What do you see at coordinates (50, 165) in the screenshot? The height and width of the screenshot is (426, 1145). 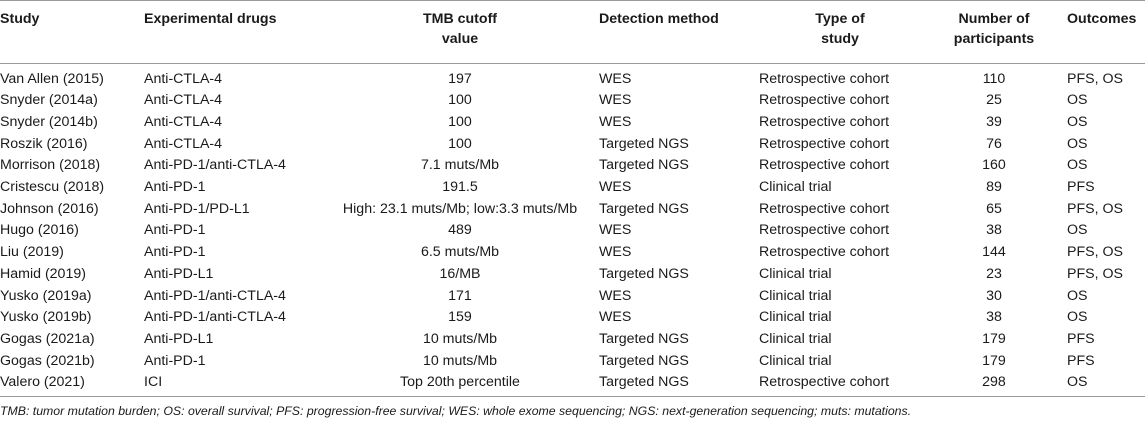 I see `cell-study: Morrison (2018)` at bounding box center [50, 165].